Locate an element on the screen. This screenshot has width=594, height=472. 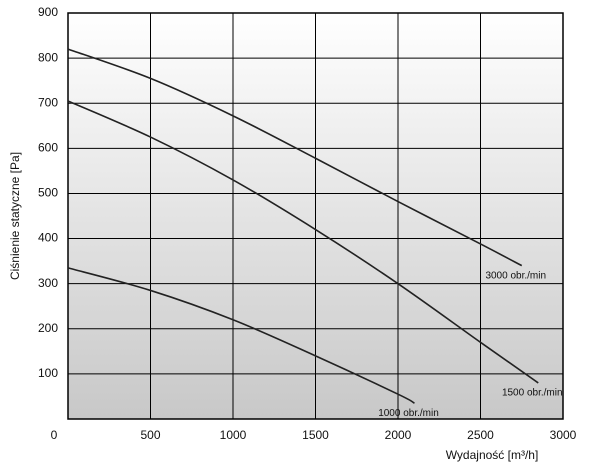
x-tick-label: 1000 is located at coordinates (233, 435).